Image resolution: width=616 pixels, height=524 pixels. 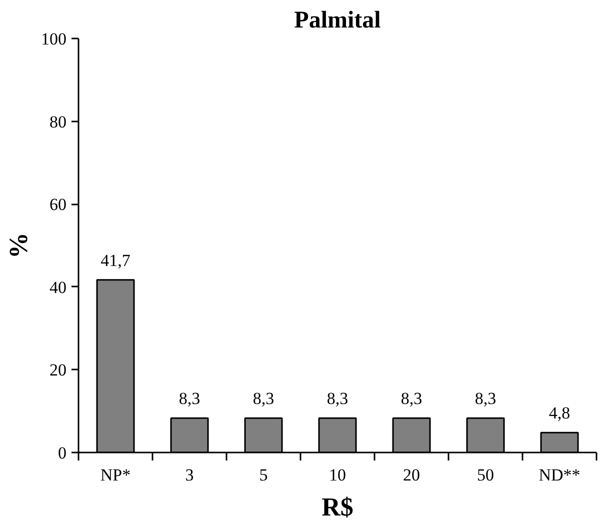 What do you see at coordinates (58, 204) in the screenshot?
I see `y-tick-label: 60` at bounding box center [58, 204].